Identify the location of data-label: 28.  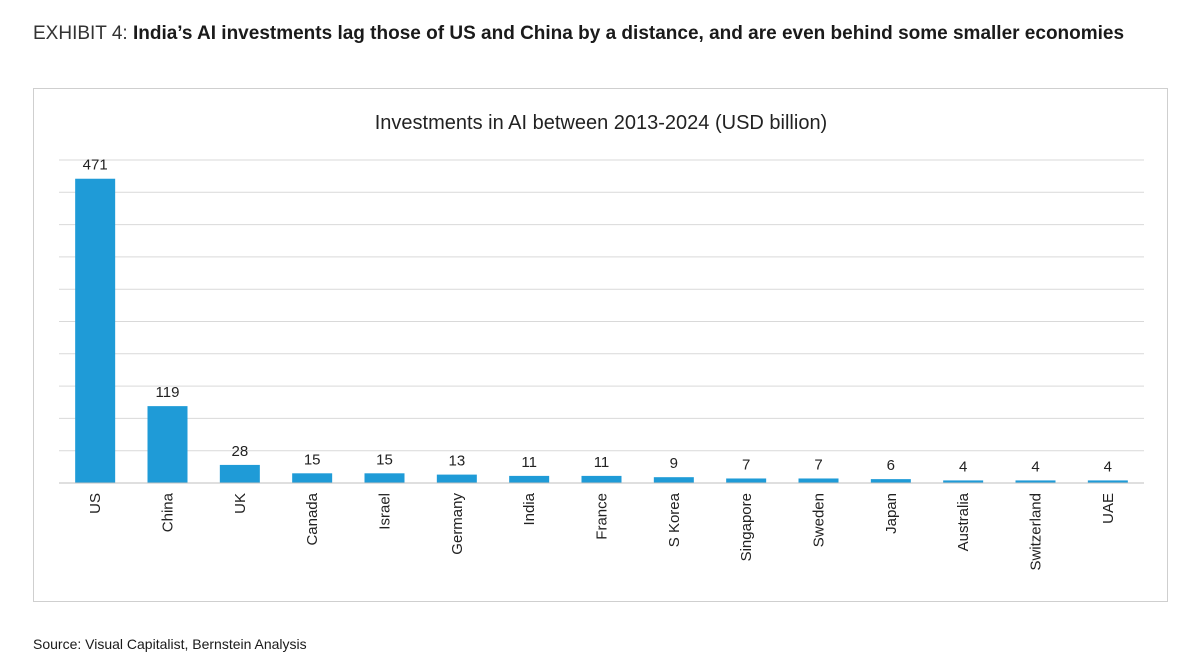
(239, 451).